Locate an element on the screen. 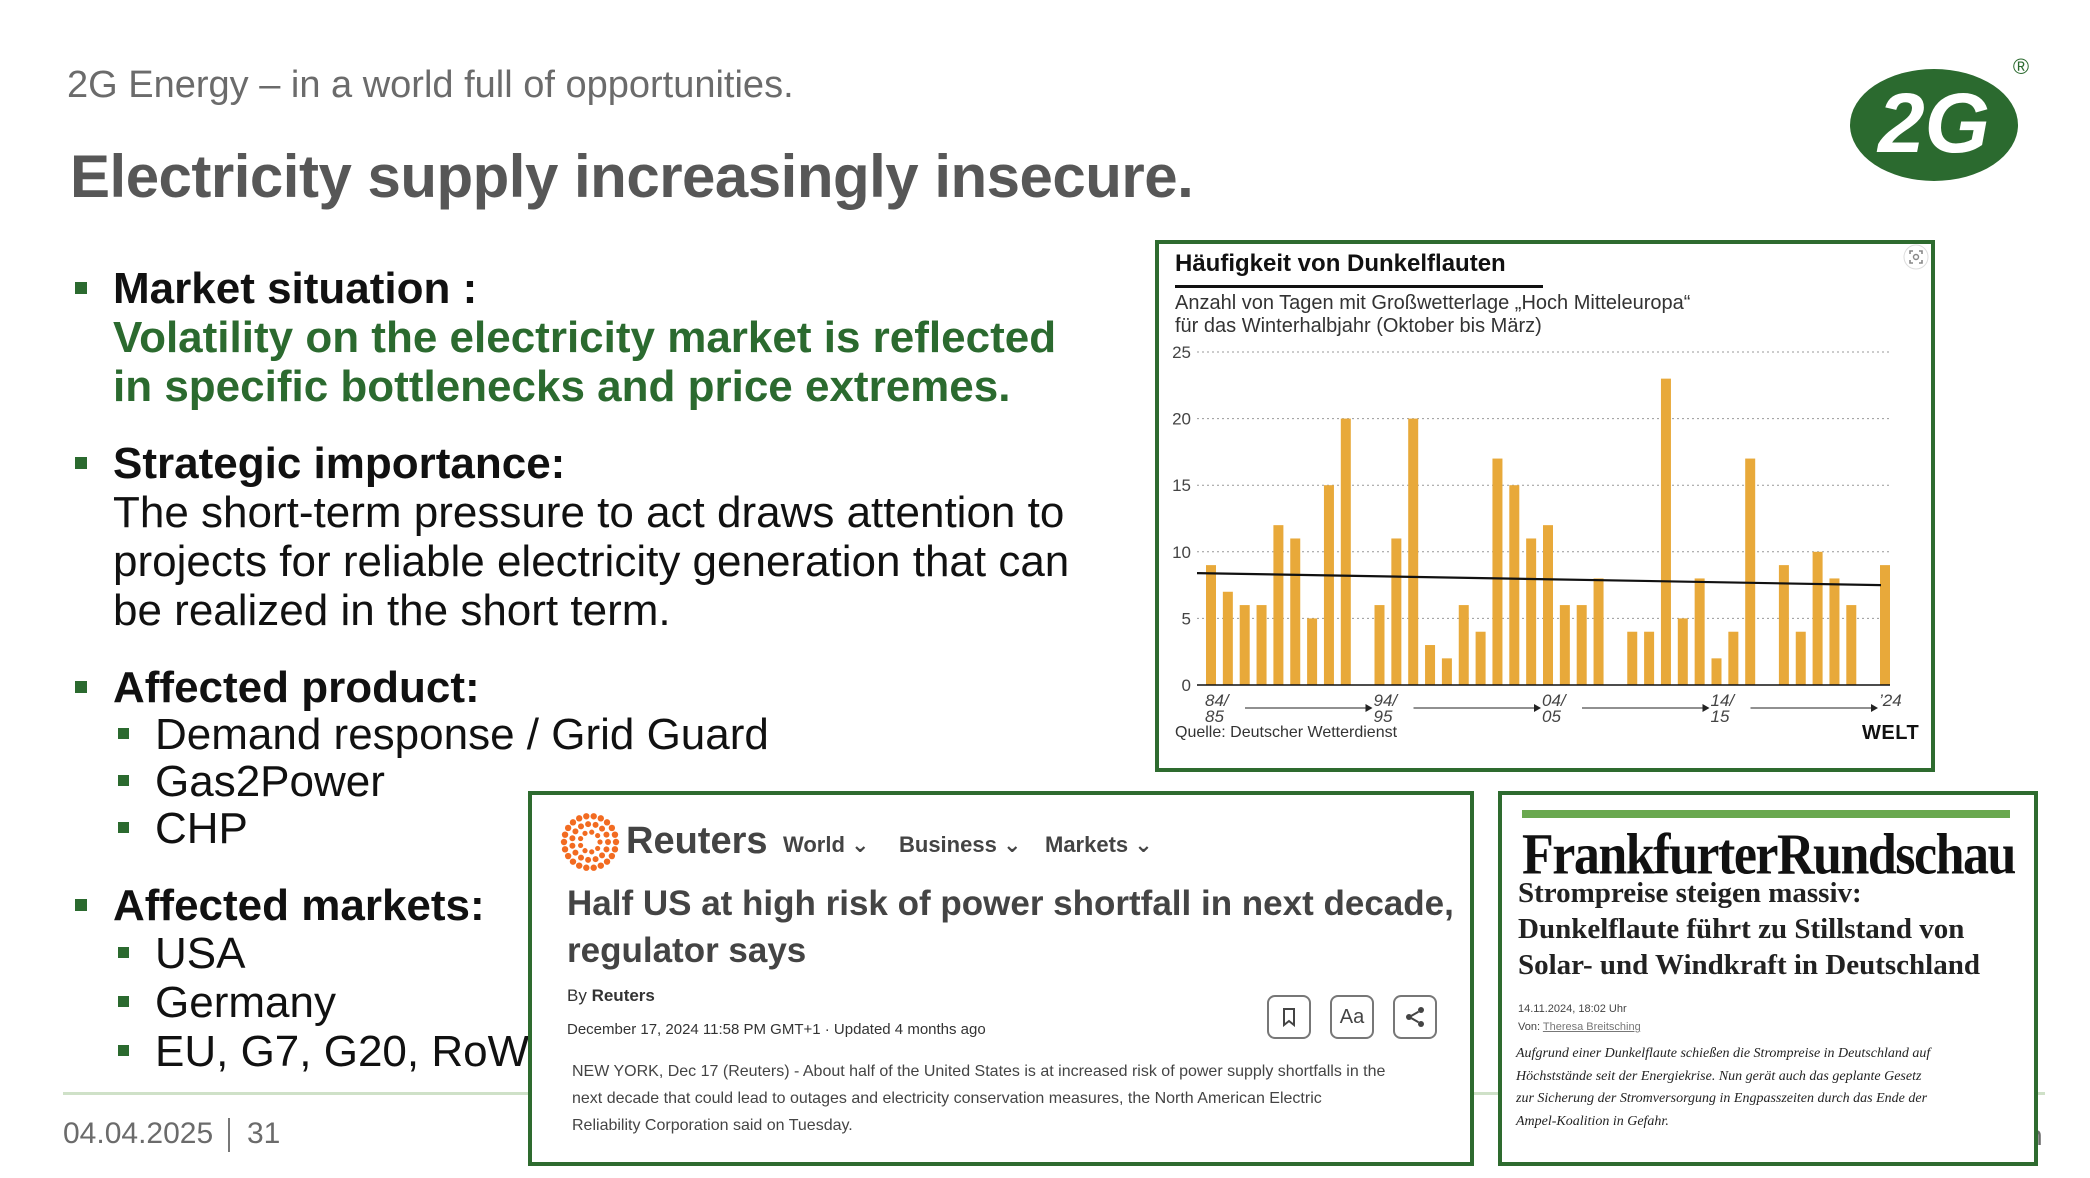 The width and height of the screenshot is (2090, 1178). nav-markets: Markets ⌄ is located at coordinates (1099, 845).